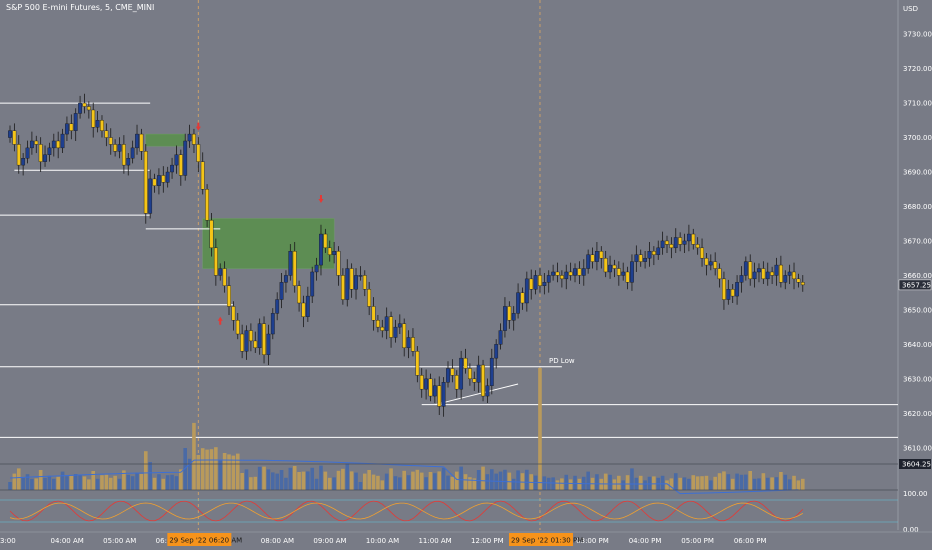 The width and height of the screenshot is (932, 550). What do you see at coordinates (917, 414) in the screenshot?
I see `price-tick-11: 3620.00` at bounding box center [917, 414].